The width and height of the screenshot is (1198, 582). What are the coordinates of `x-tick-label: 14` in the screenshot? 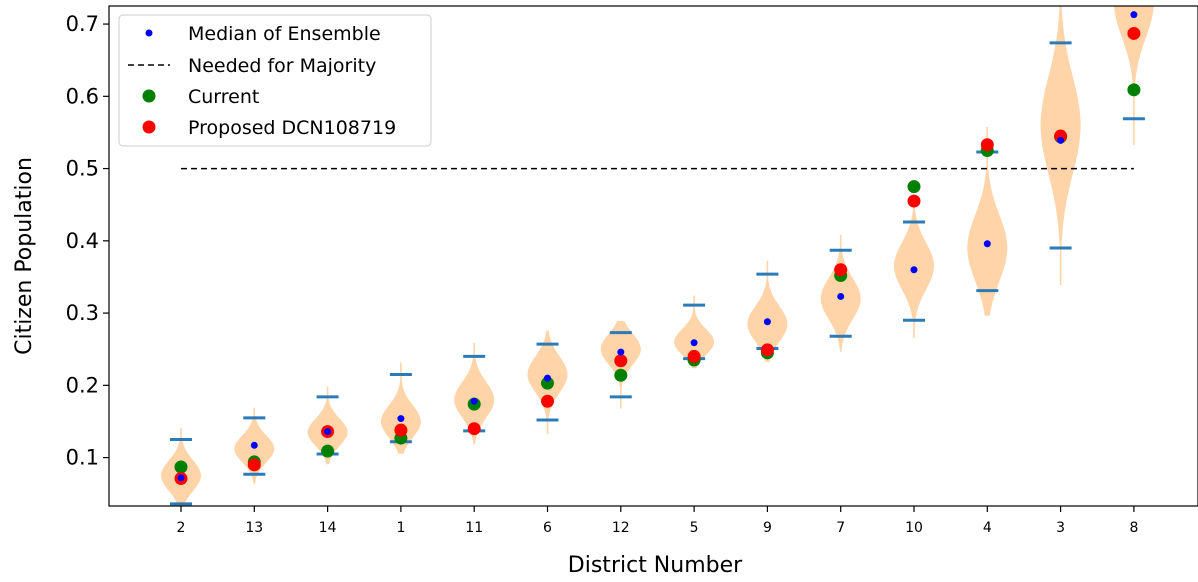 It's located at (328, 528).